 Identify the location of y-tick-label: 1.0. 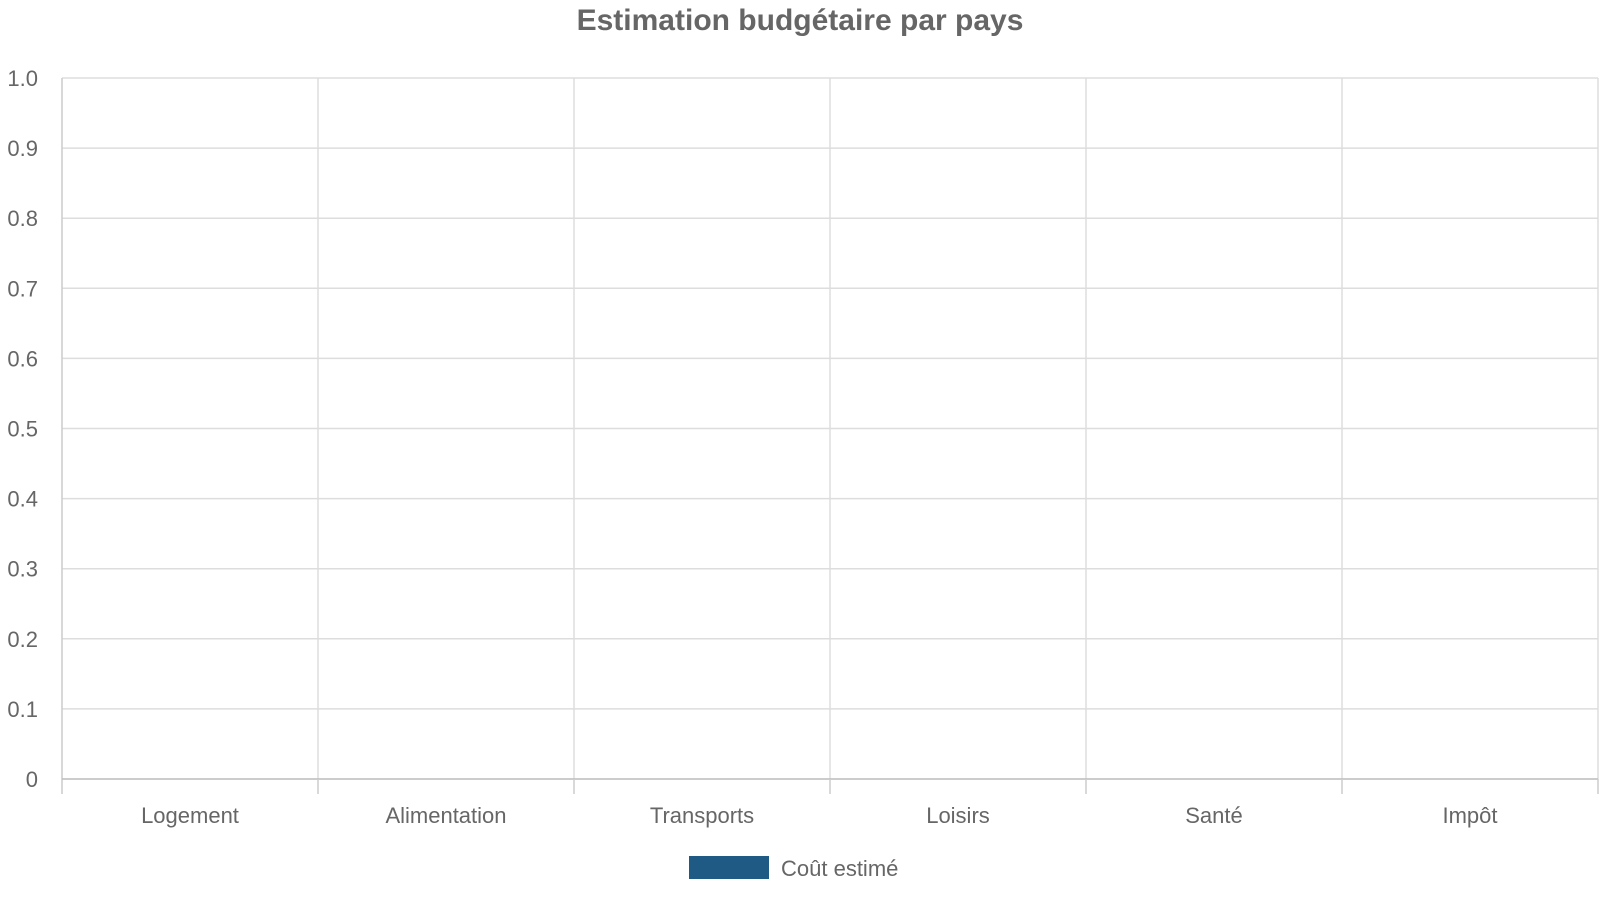
(22, 78).